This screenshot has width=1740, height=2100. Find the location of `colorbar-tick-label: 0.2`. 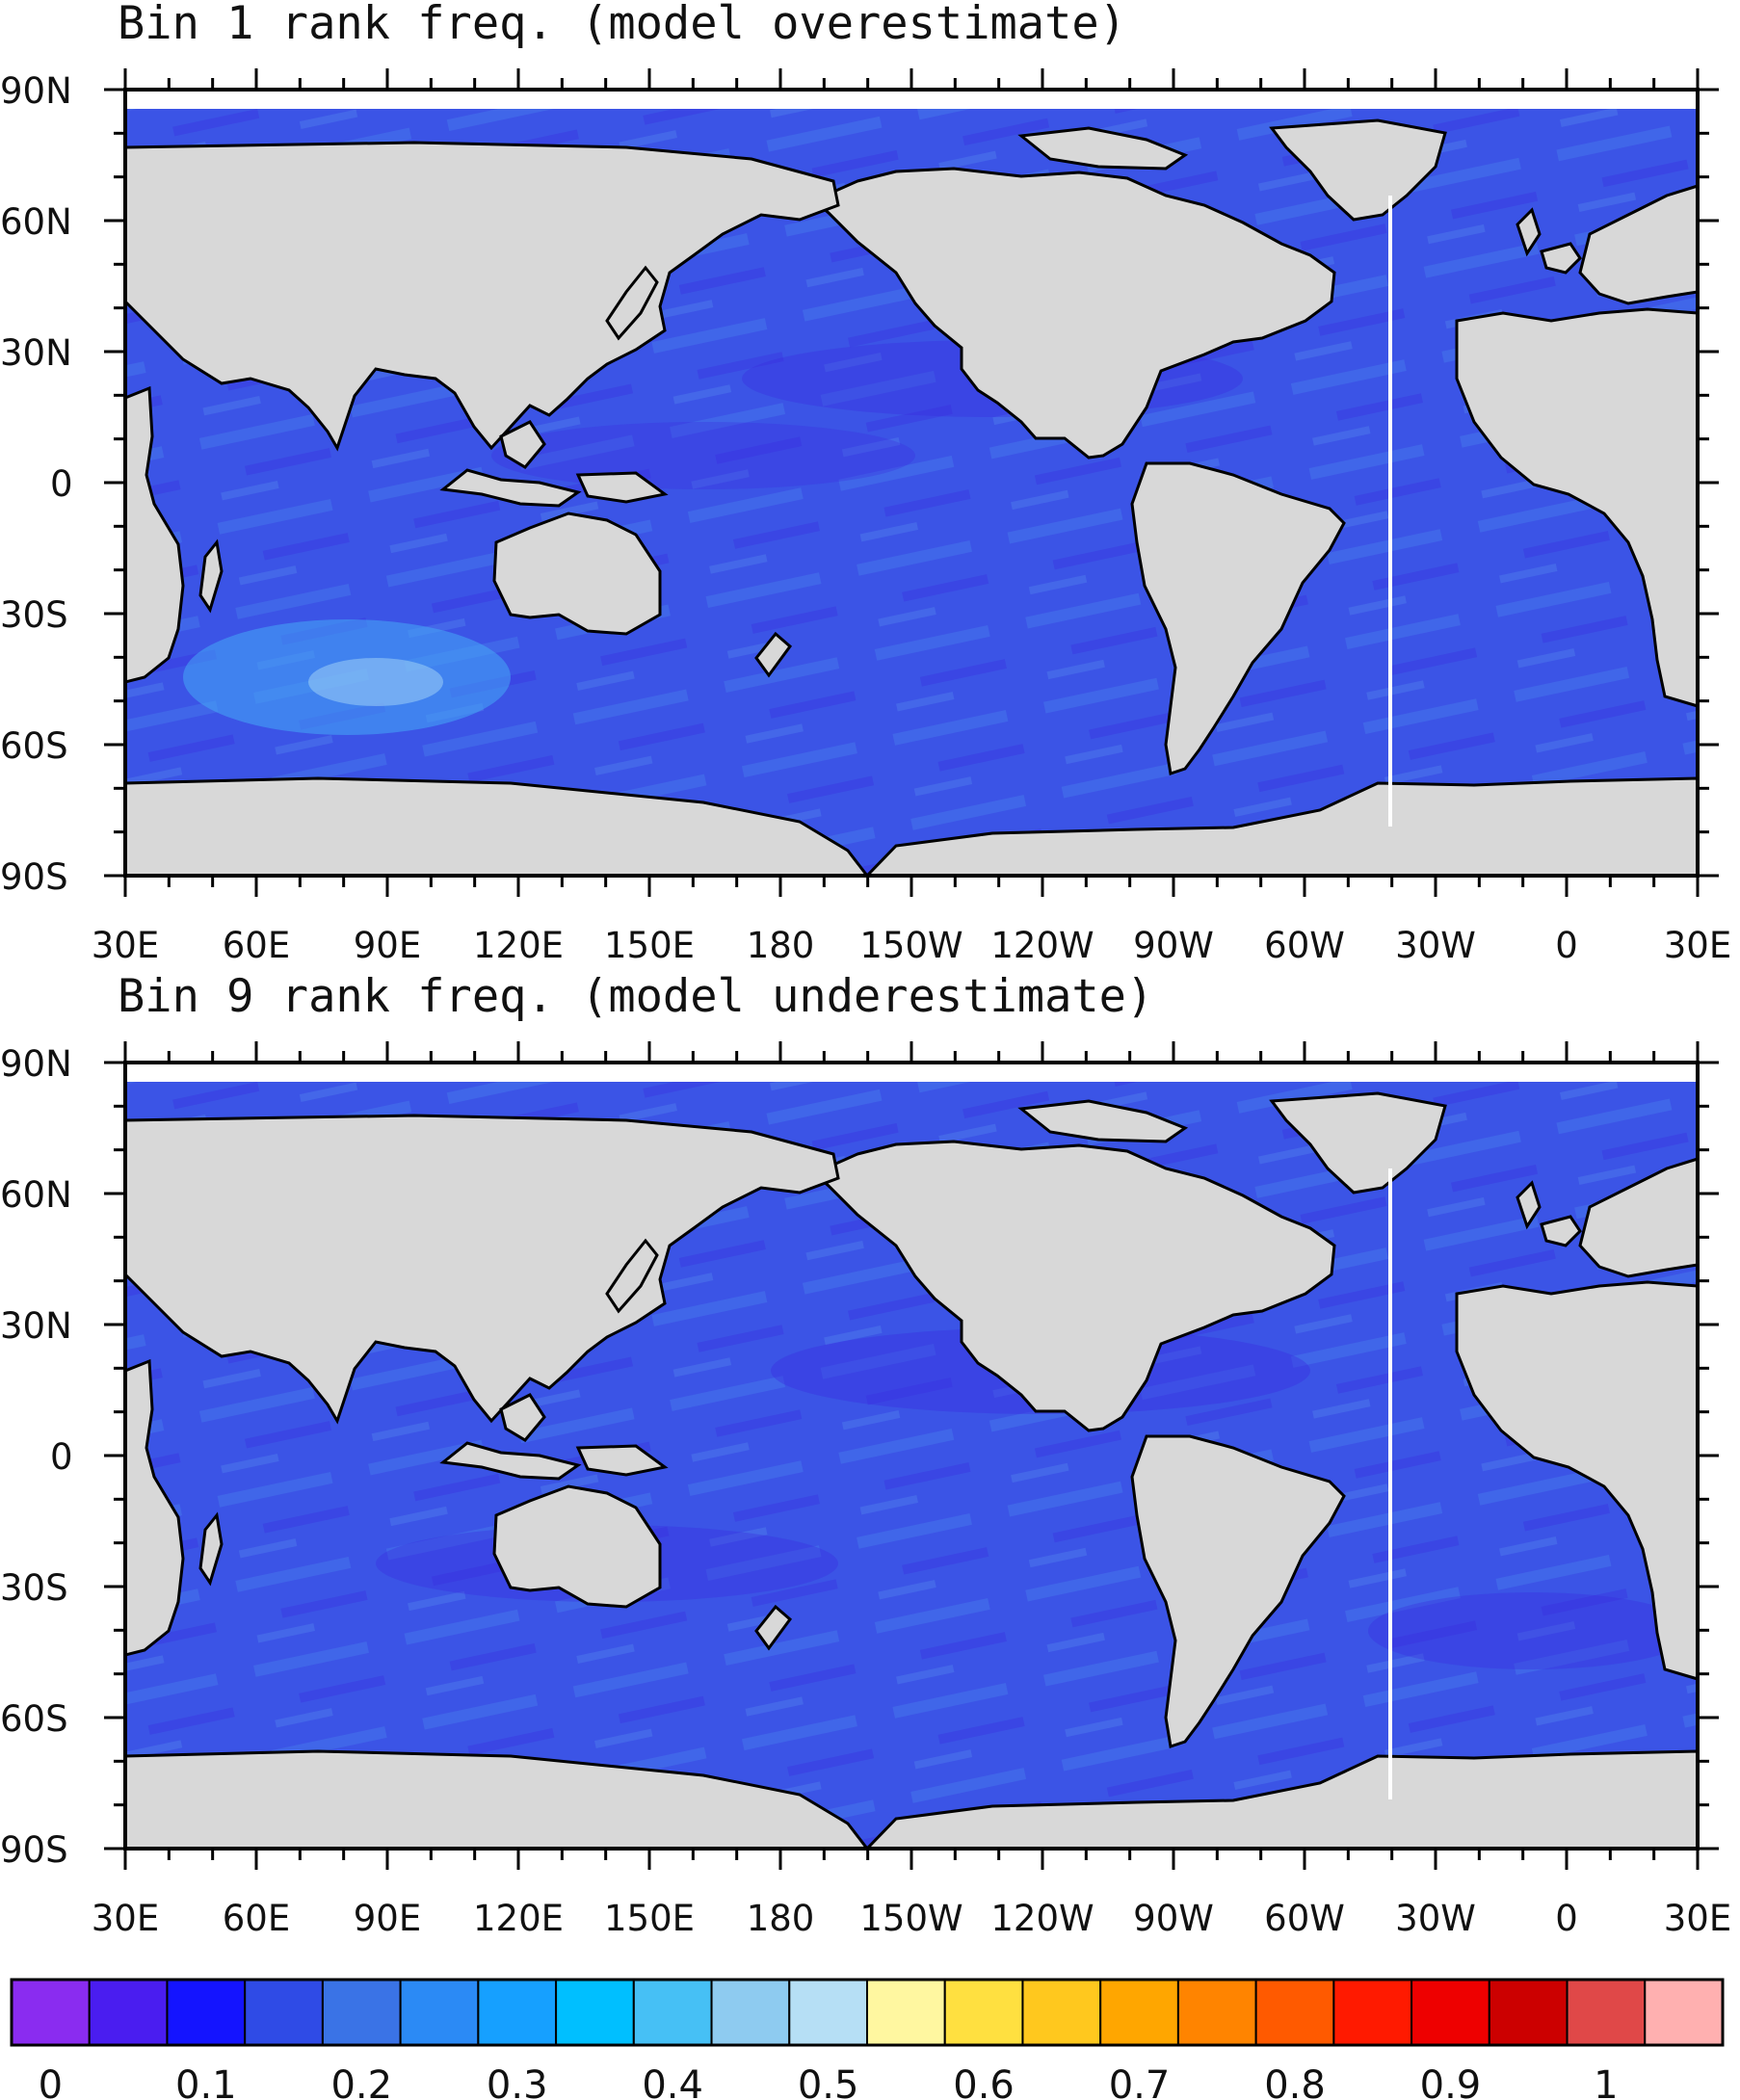

colorbar-tick-label: 0.2 is located at coordinates (361, 2082).